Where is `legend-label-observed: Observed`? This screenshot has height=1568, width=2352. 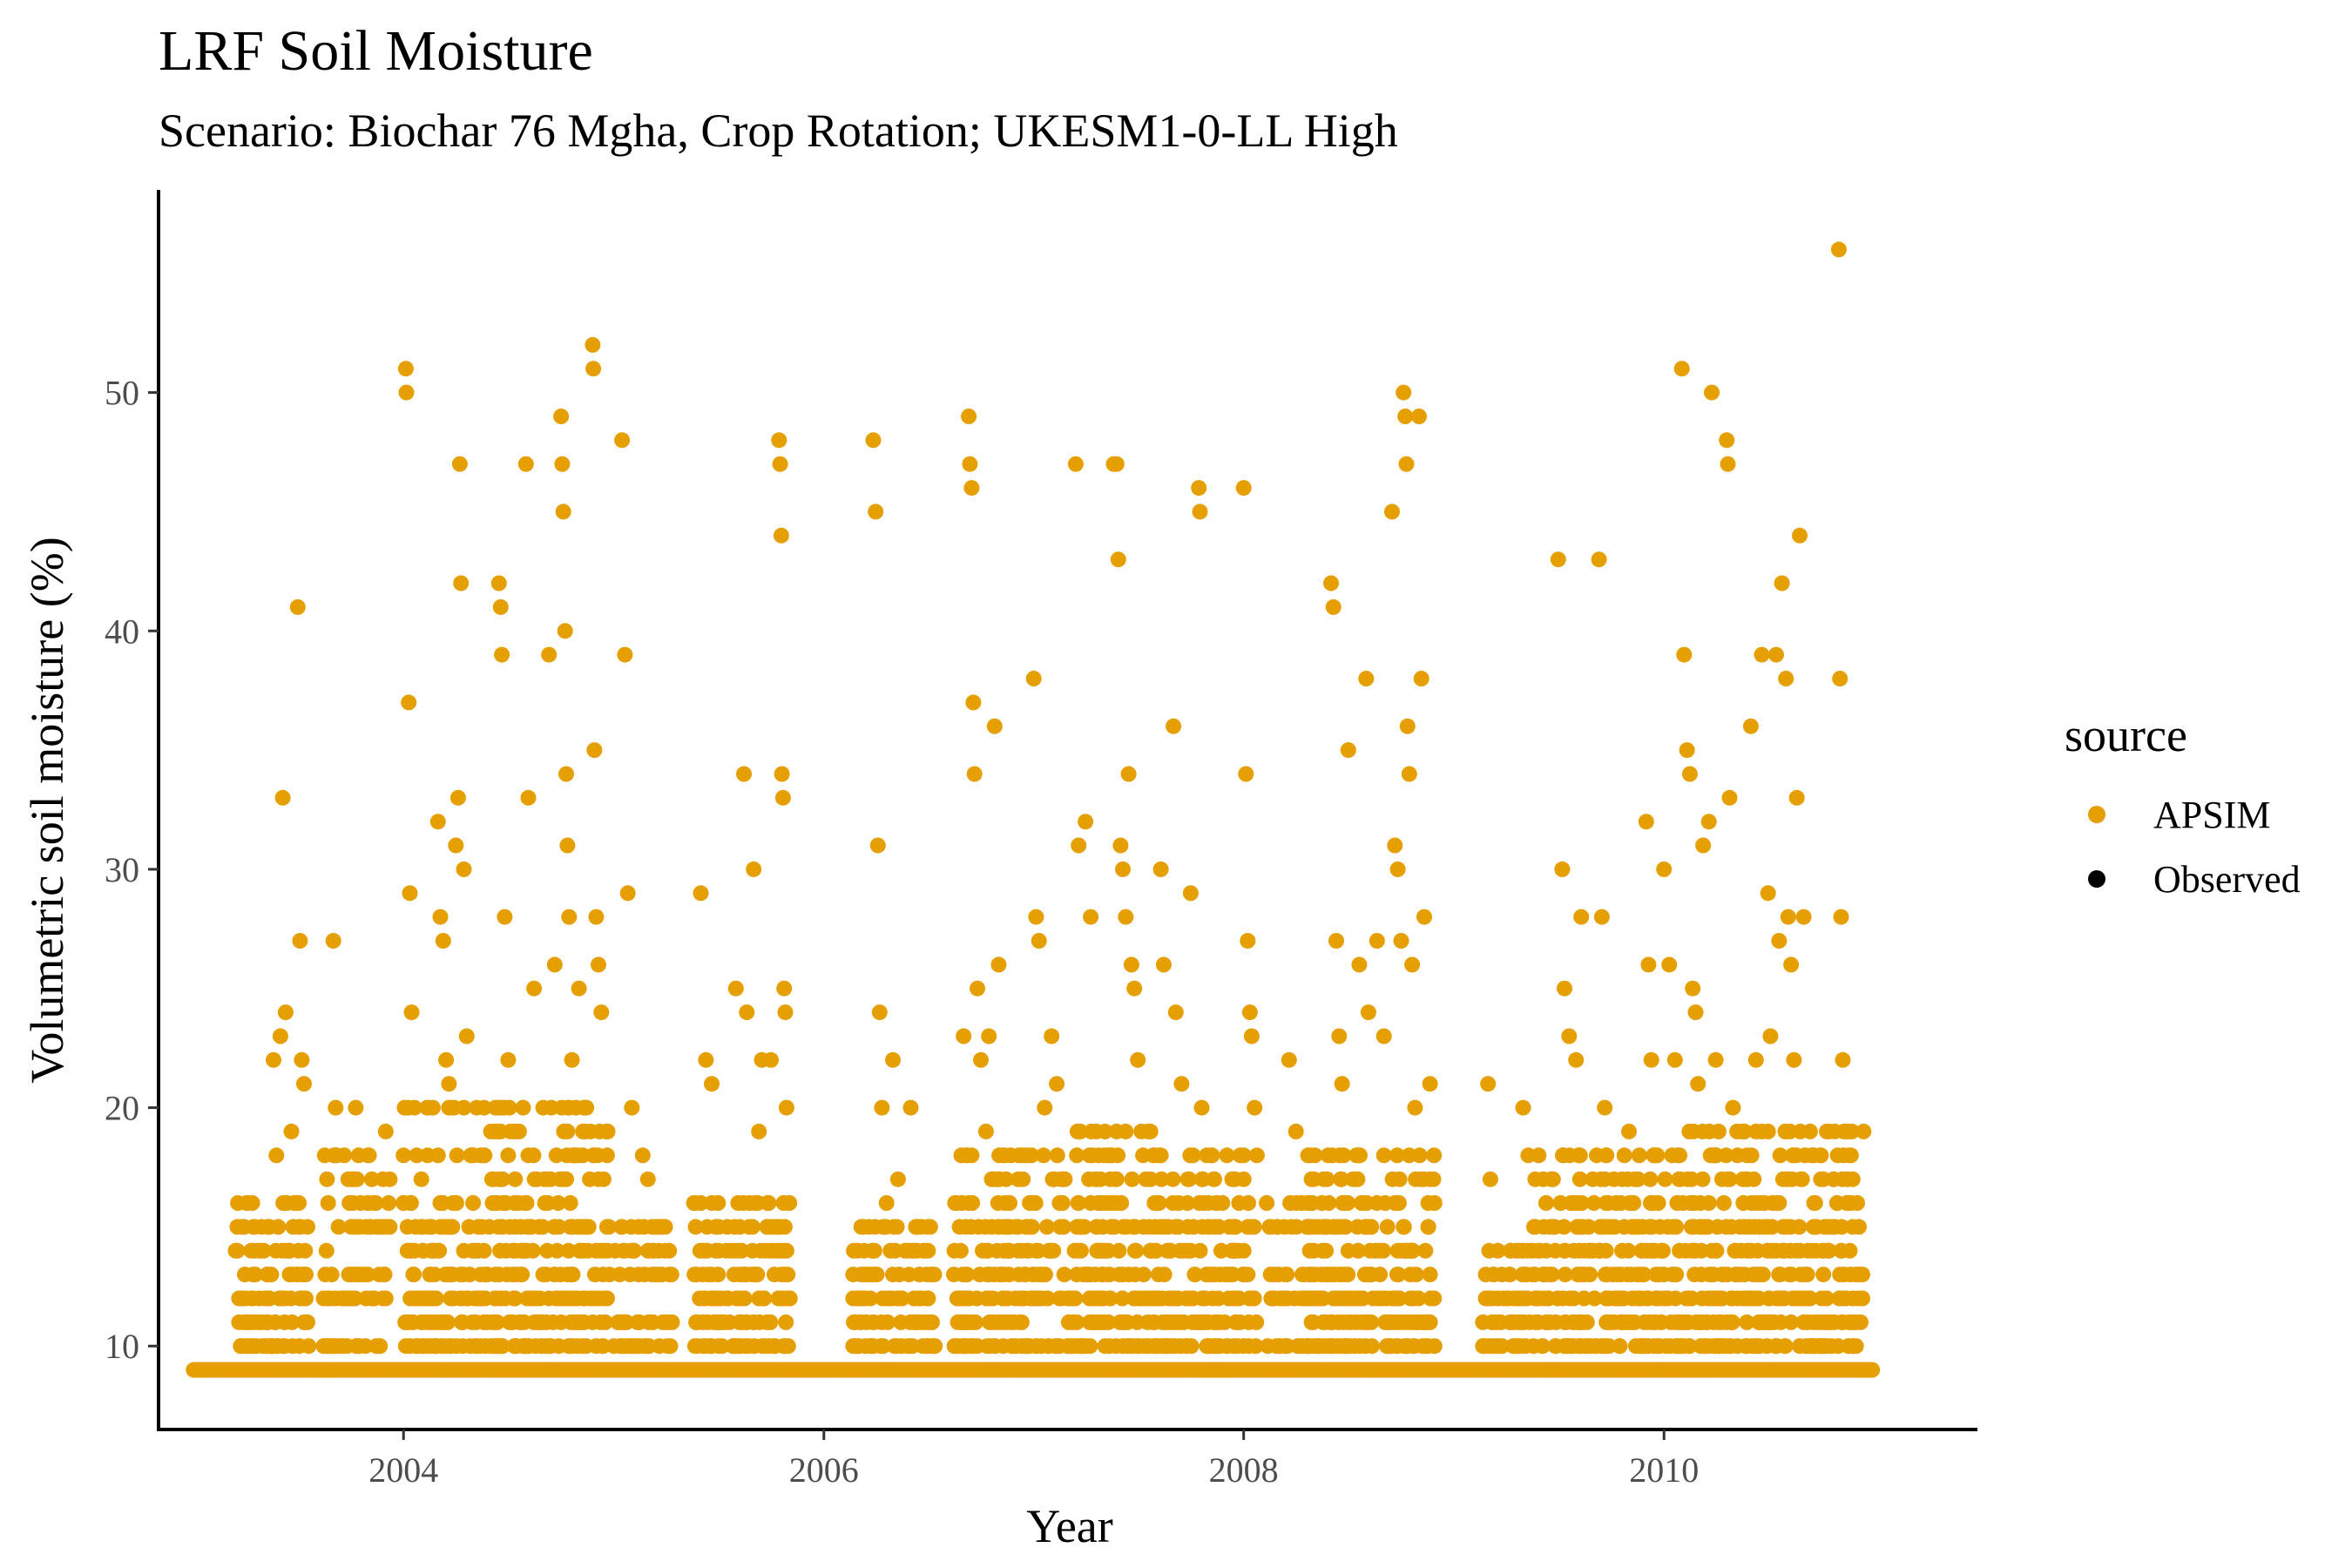 legend-label-observed: Observed is located at coordinates (2227, 879).